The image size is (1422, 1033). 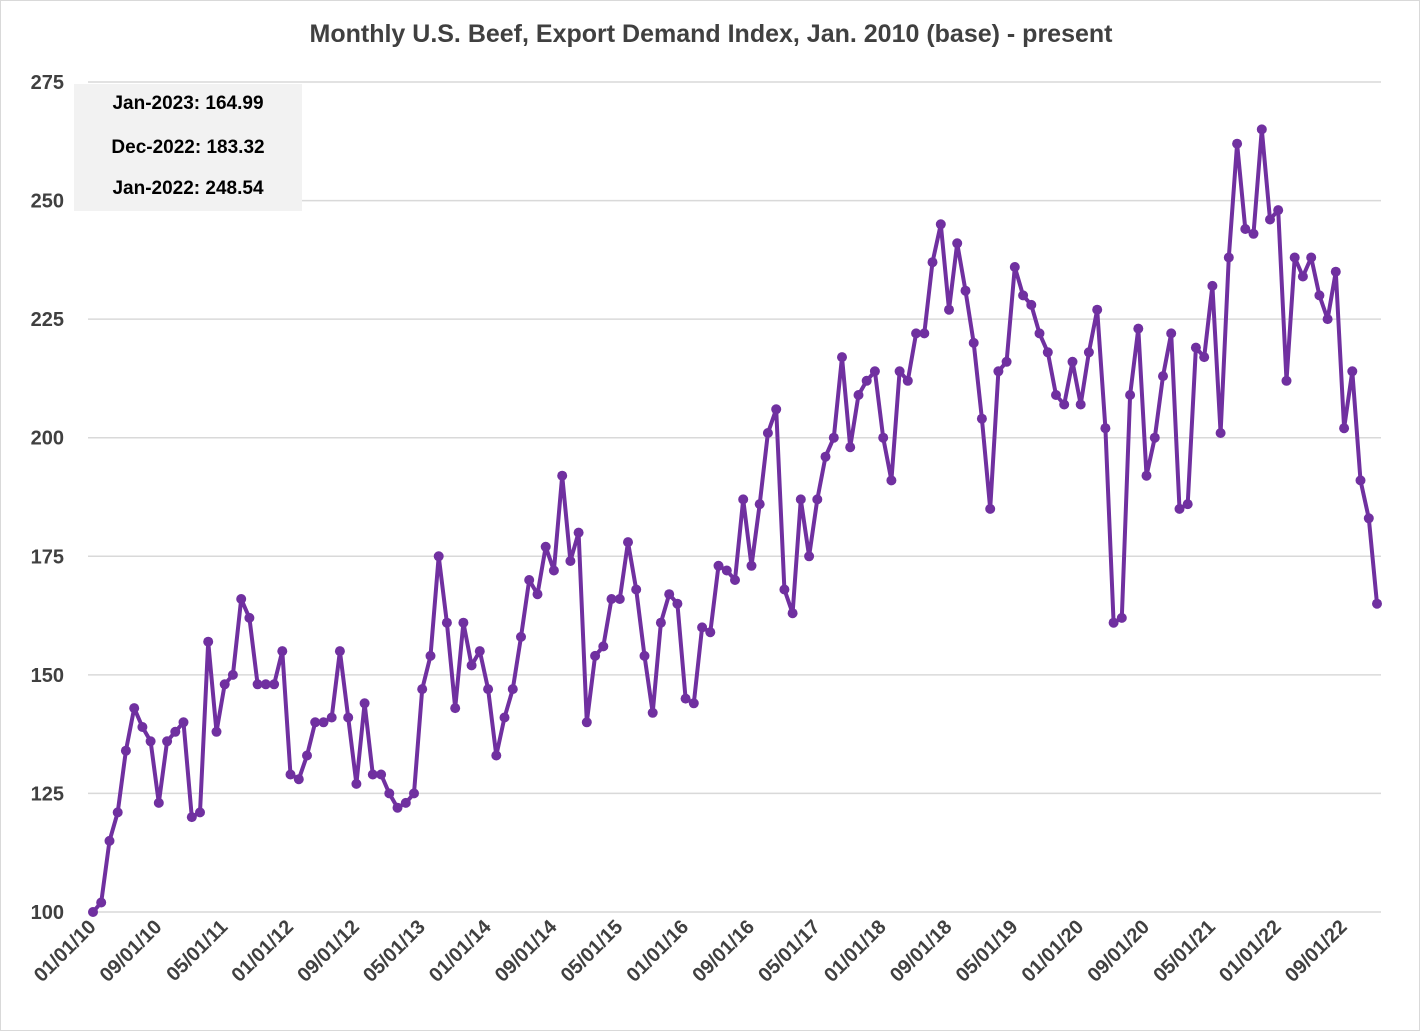 I want to click on x-tick-label-09-01-18: 09/01/18, so click(x=921, y=951).